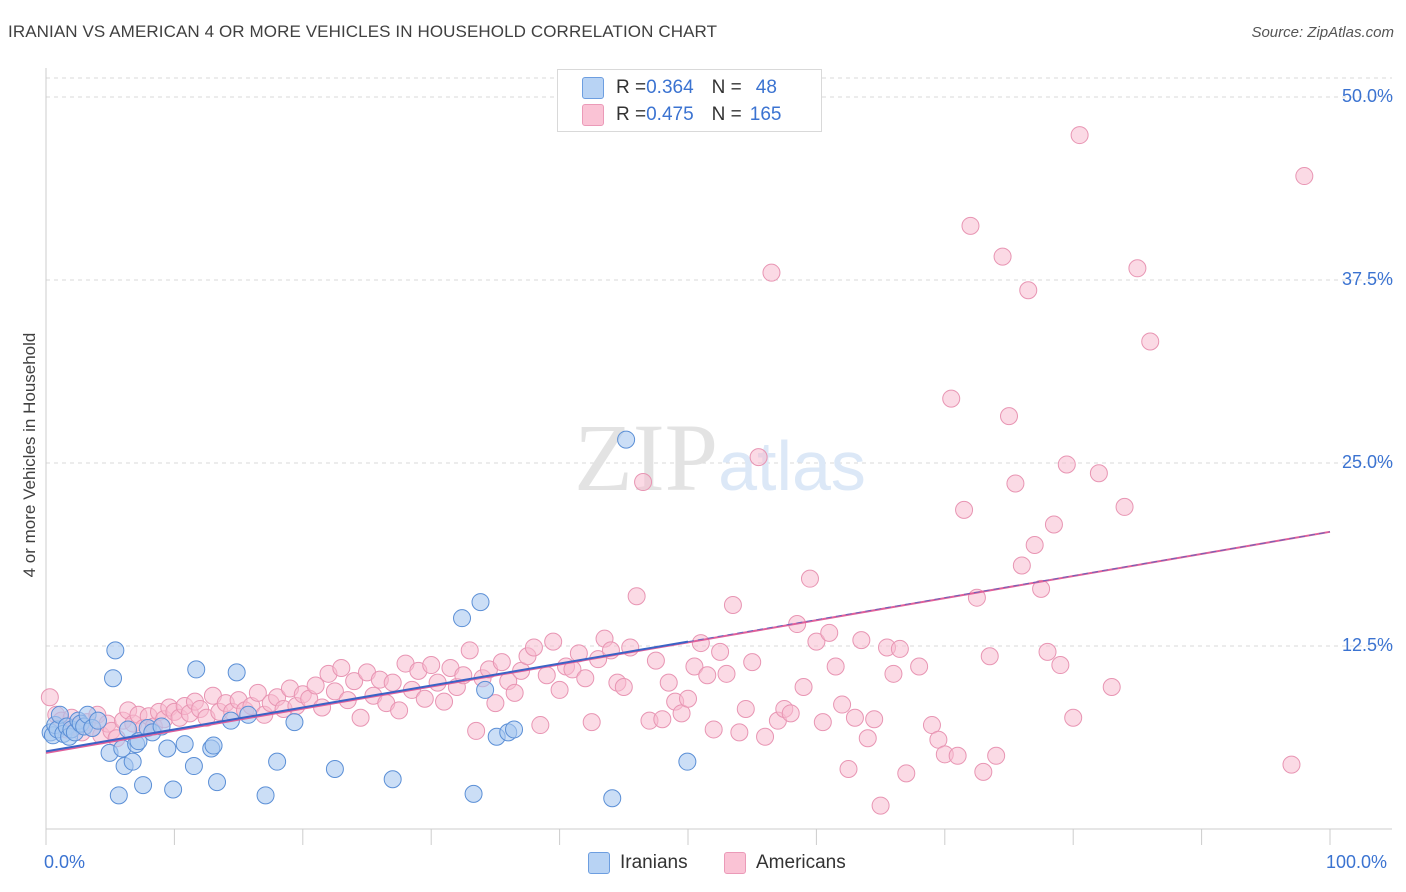 The width and height of the screenshot is (1406, 892). I want to click on watermark-atlas: atlas, so click(792, 466).